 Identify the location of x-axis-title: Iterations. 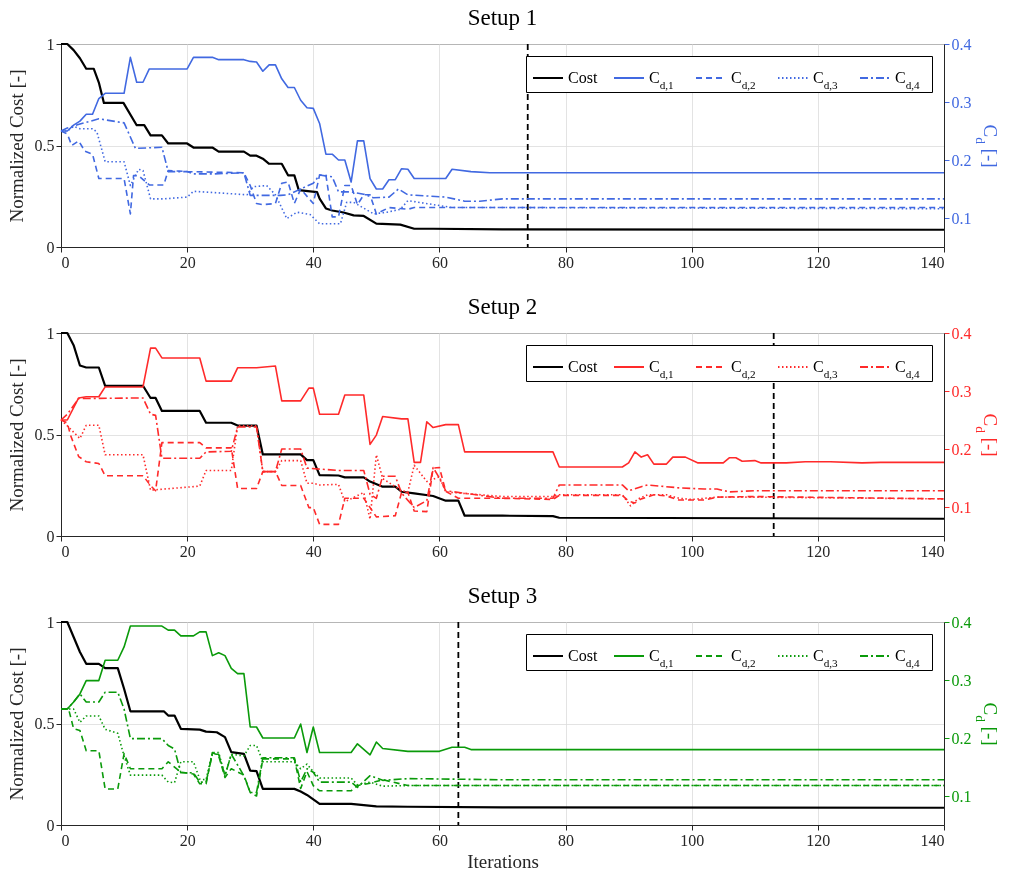
(503, 861).